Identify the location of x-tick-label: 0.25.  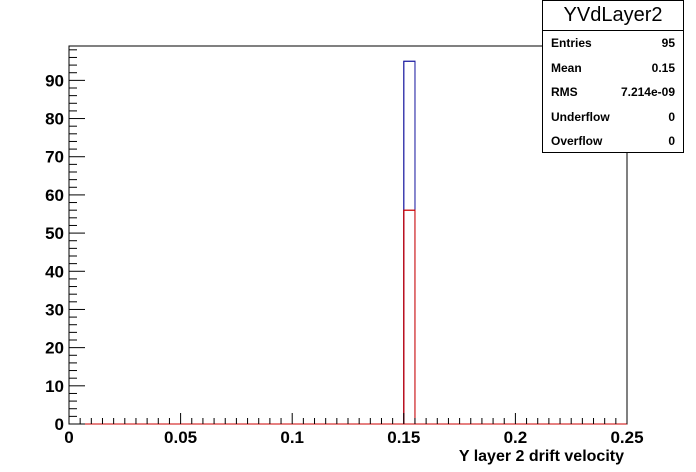
(626, 437).